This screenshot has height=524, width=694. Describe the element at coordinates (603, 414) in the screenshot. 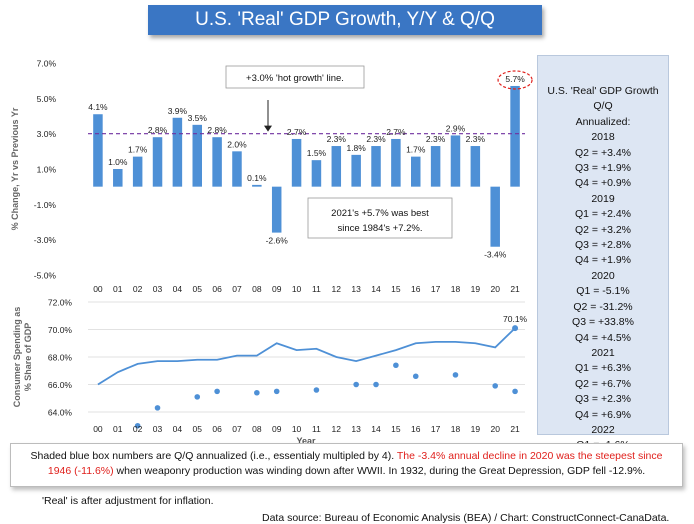

I see `panel-quarter-value: Q4 = +6.9%` at that location.